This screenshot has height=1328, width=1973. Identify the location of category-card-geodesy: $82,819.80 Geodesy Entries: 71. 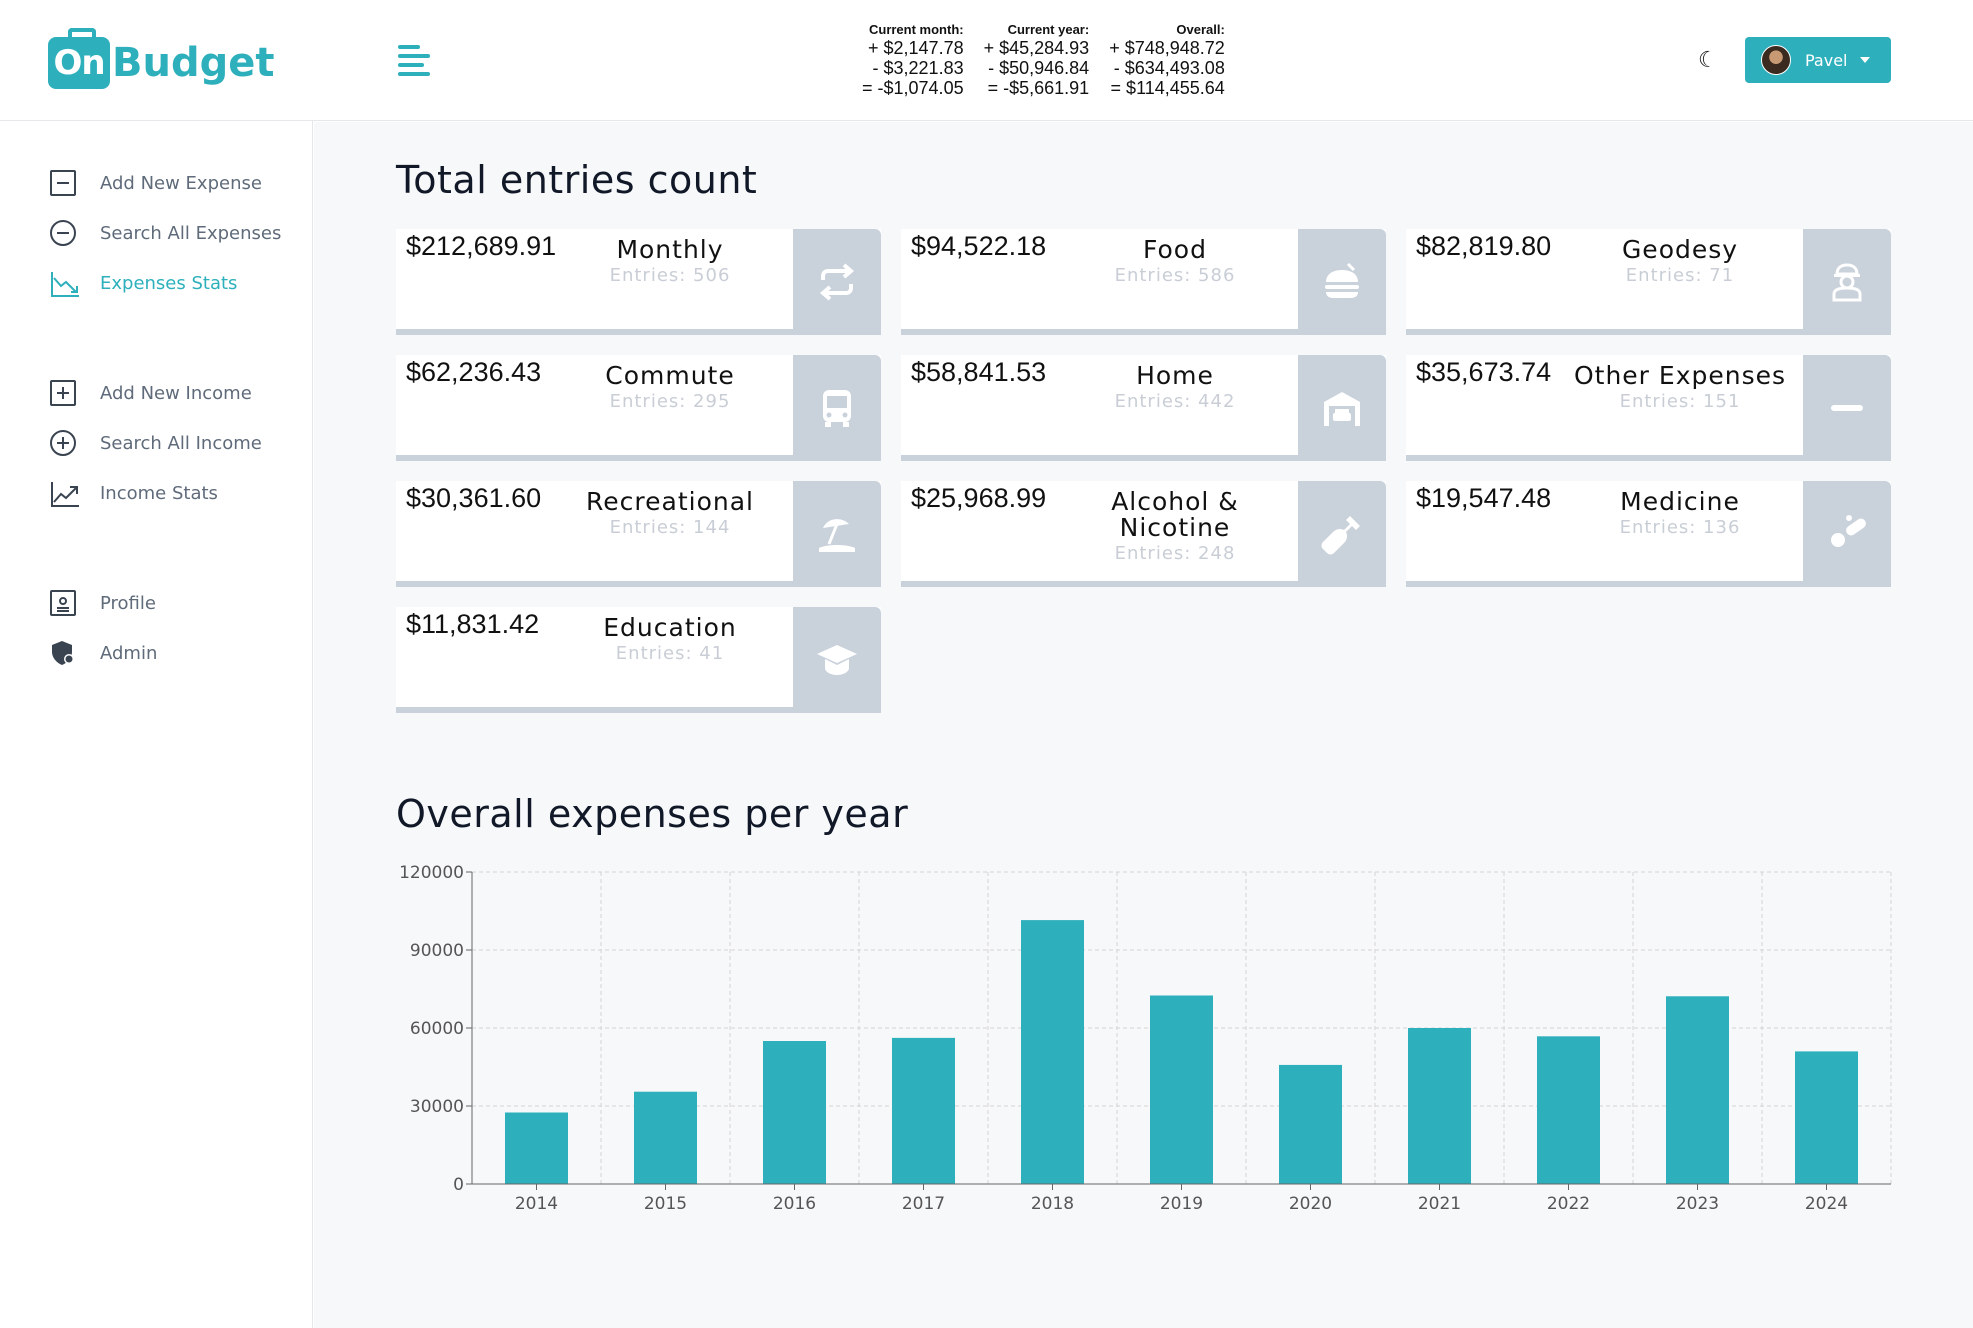
(1648, 282).